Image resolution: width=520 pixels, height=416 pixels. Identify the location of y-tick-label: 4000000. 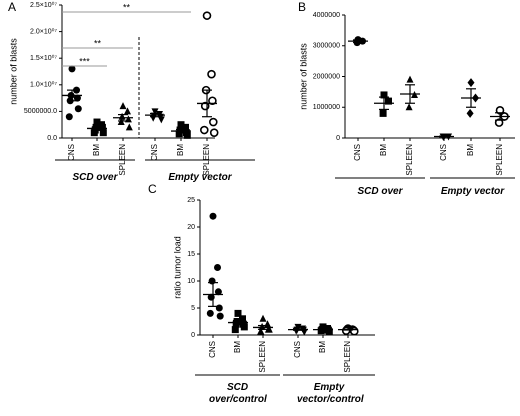
(326, 15).